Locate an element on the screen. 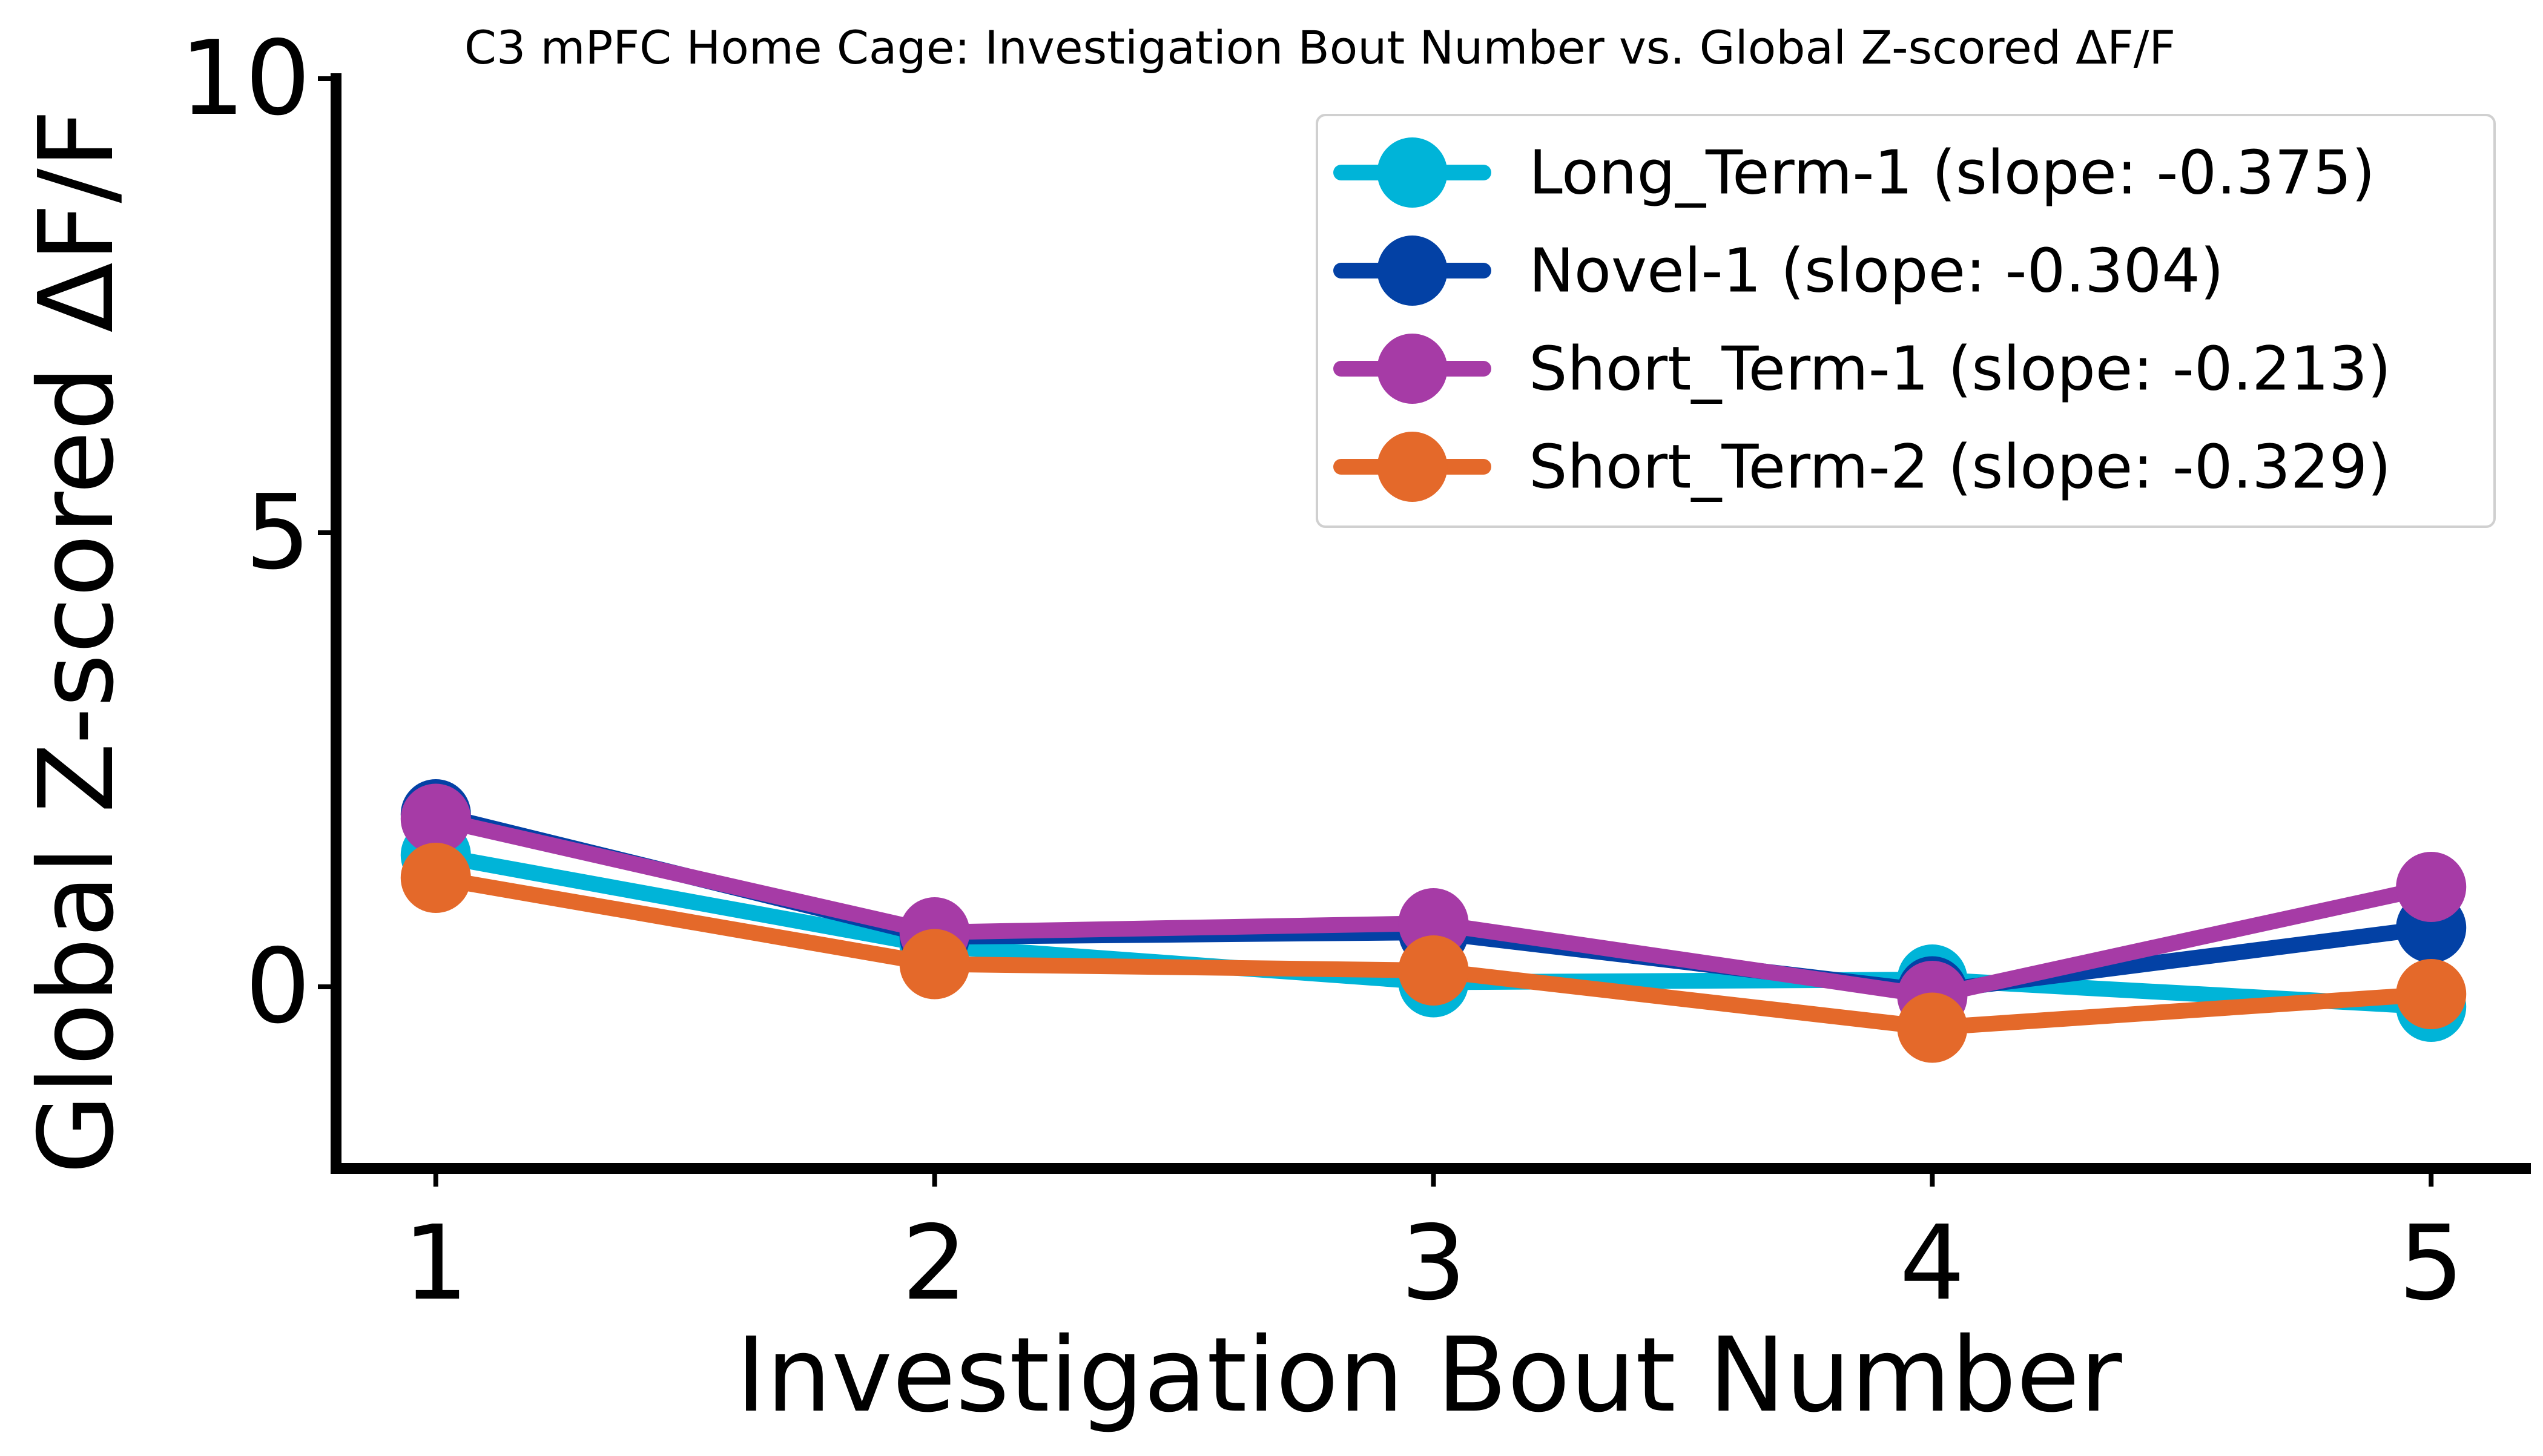 This screenshot has height=1456, width=2543. x-tick-label: 2 is located at coordinates (935, 1263).